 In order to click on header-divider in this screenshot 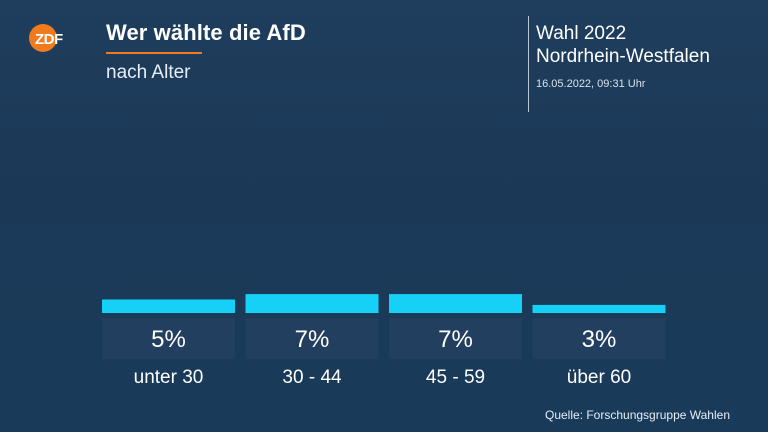, I will do `click(528, 64)`.